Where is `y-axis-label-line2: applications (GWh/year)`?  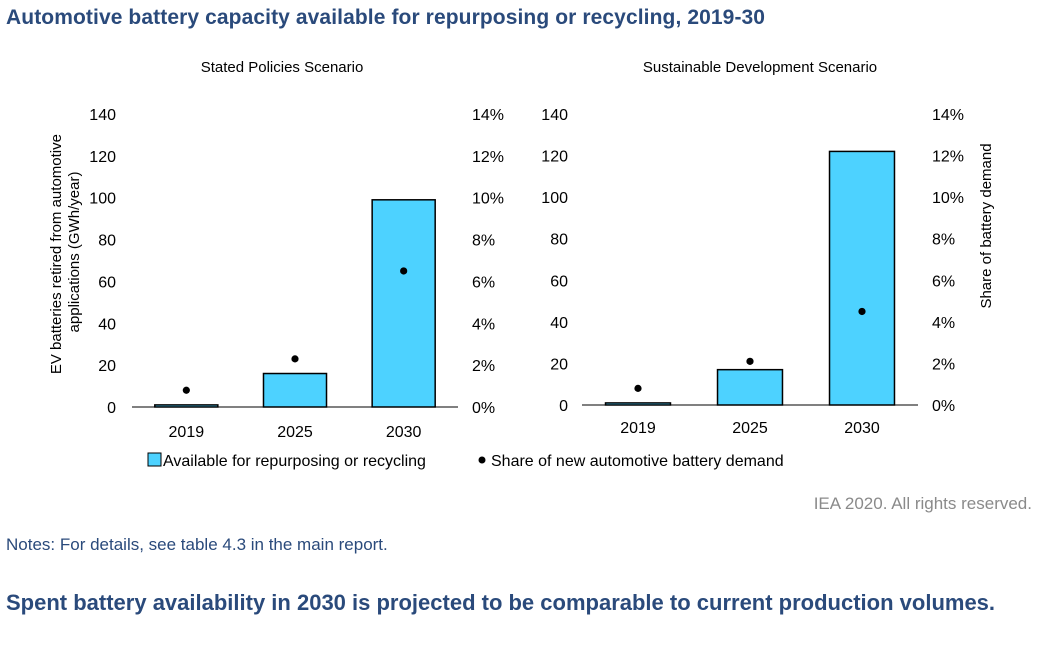 y-axis-label-line2: applications (GWh/year) is located at coordinates (74, 252).